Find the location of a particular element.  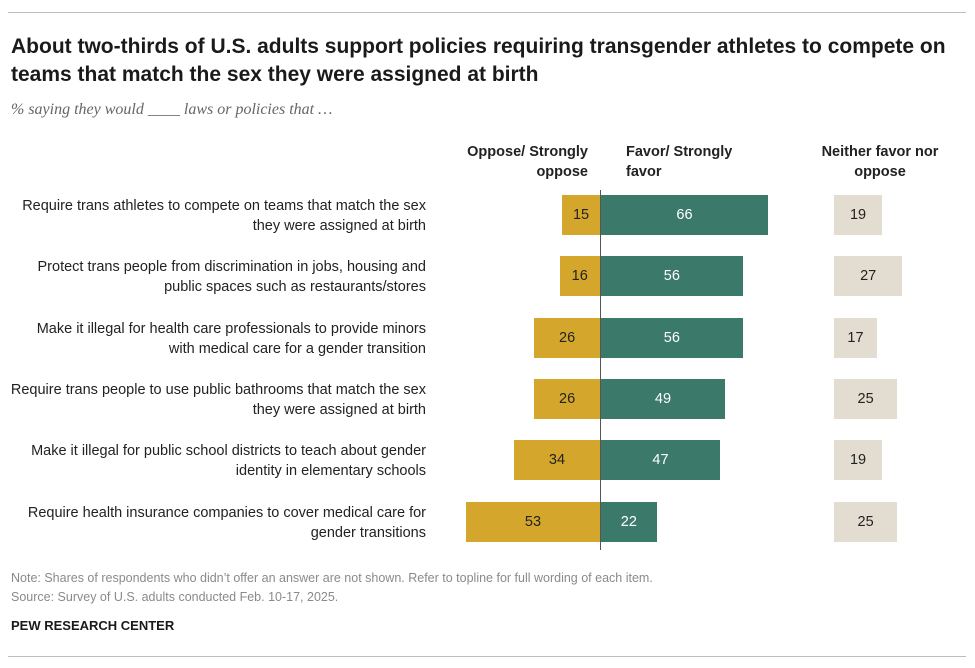

bar-favor: 66 is located at coordinates (684, 215).